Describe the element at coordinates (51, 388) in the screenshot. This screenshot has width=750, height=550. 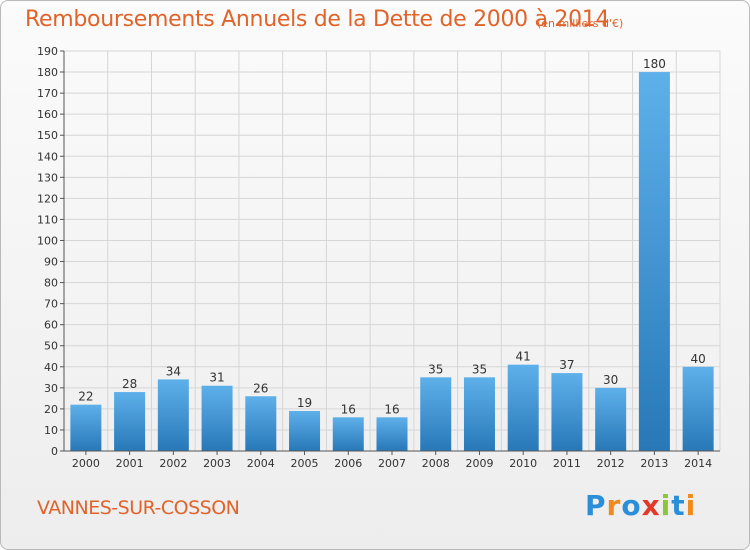
I see `y-tick-label: 30` at that location.